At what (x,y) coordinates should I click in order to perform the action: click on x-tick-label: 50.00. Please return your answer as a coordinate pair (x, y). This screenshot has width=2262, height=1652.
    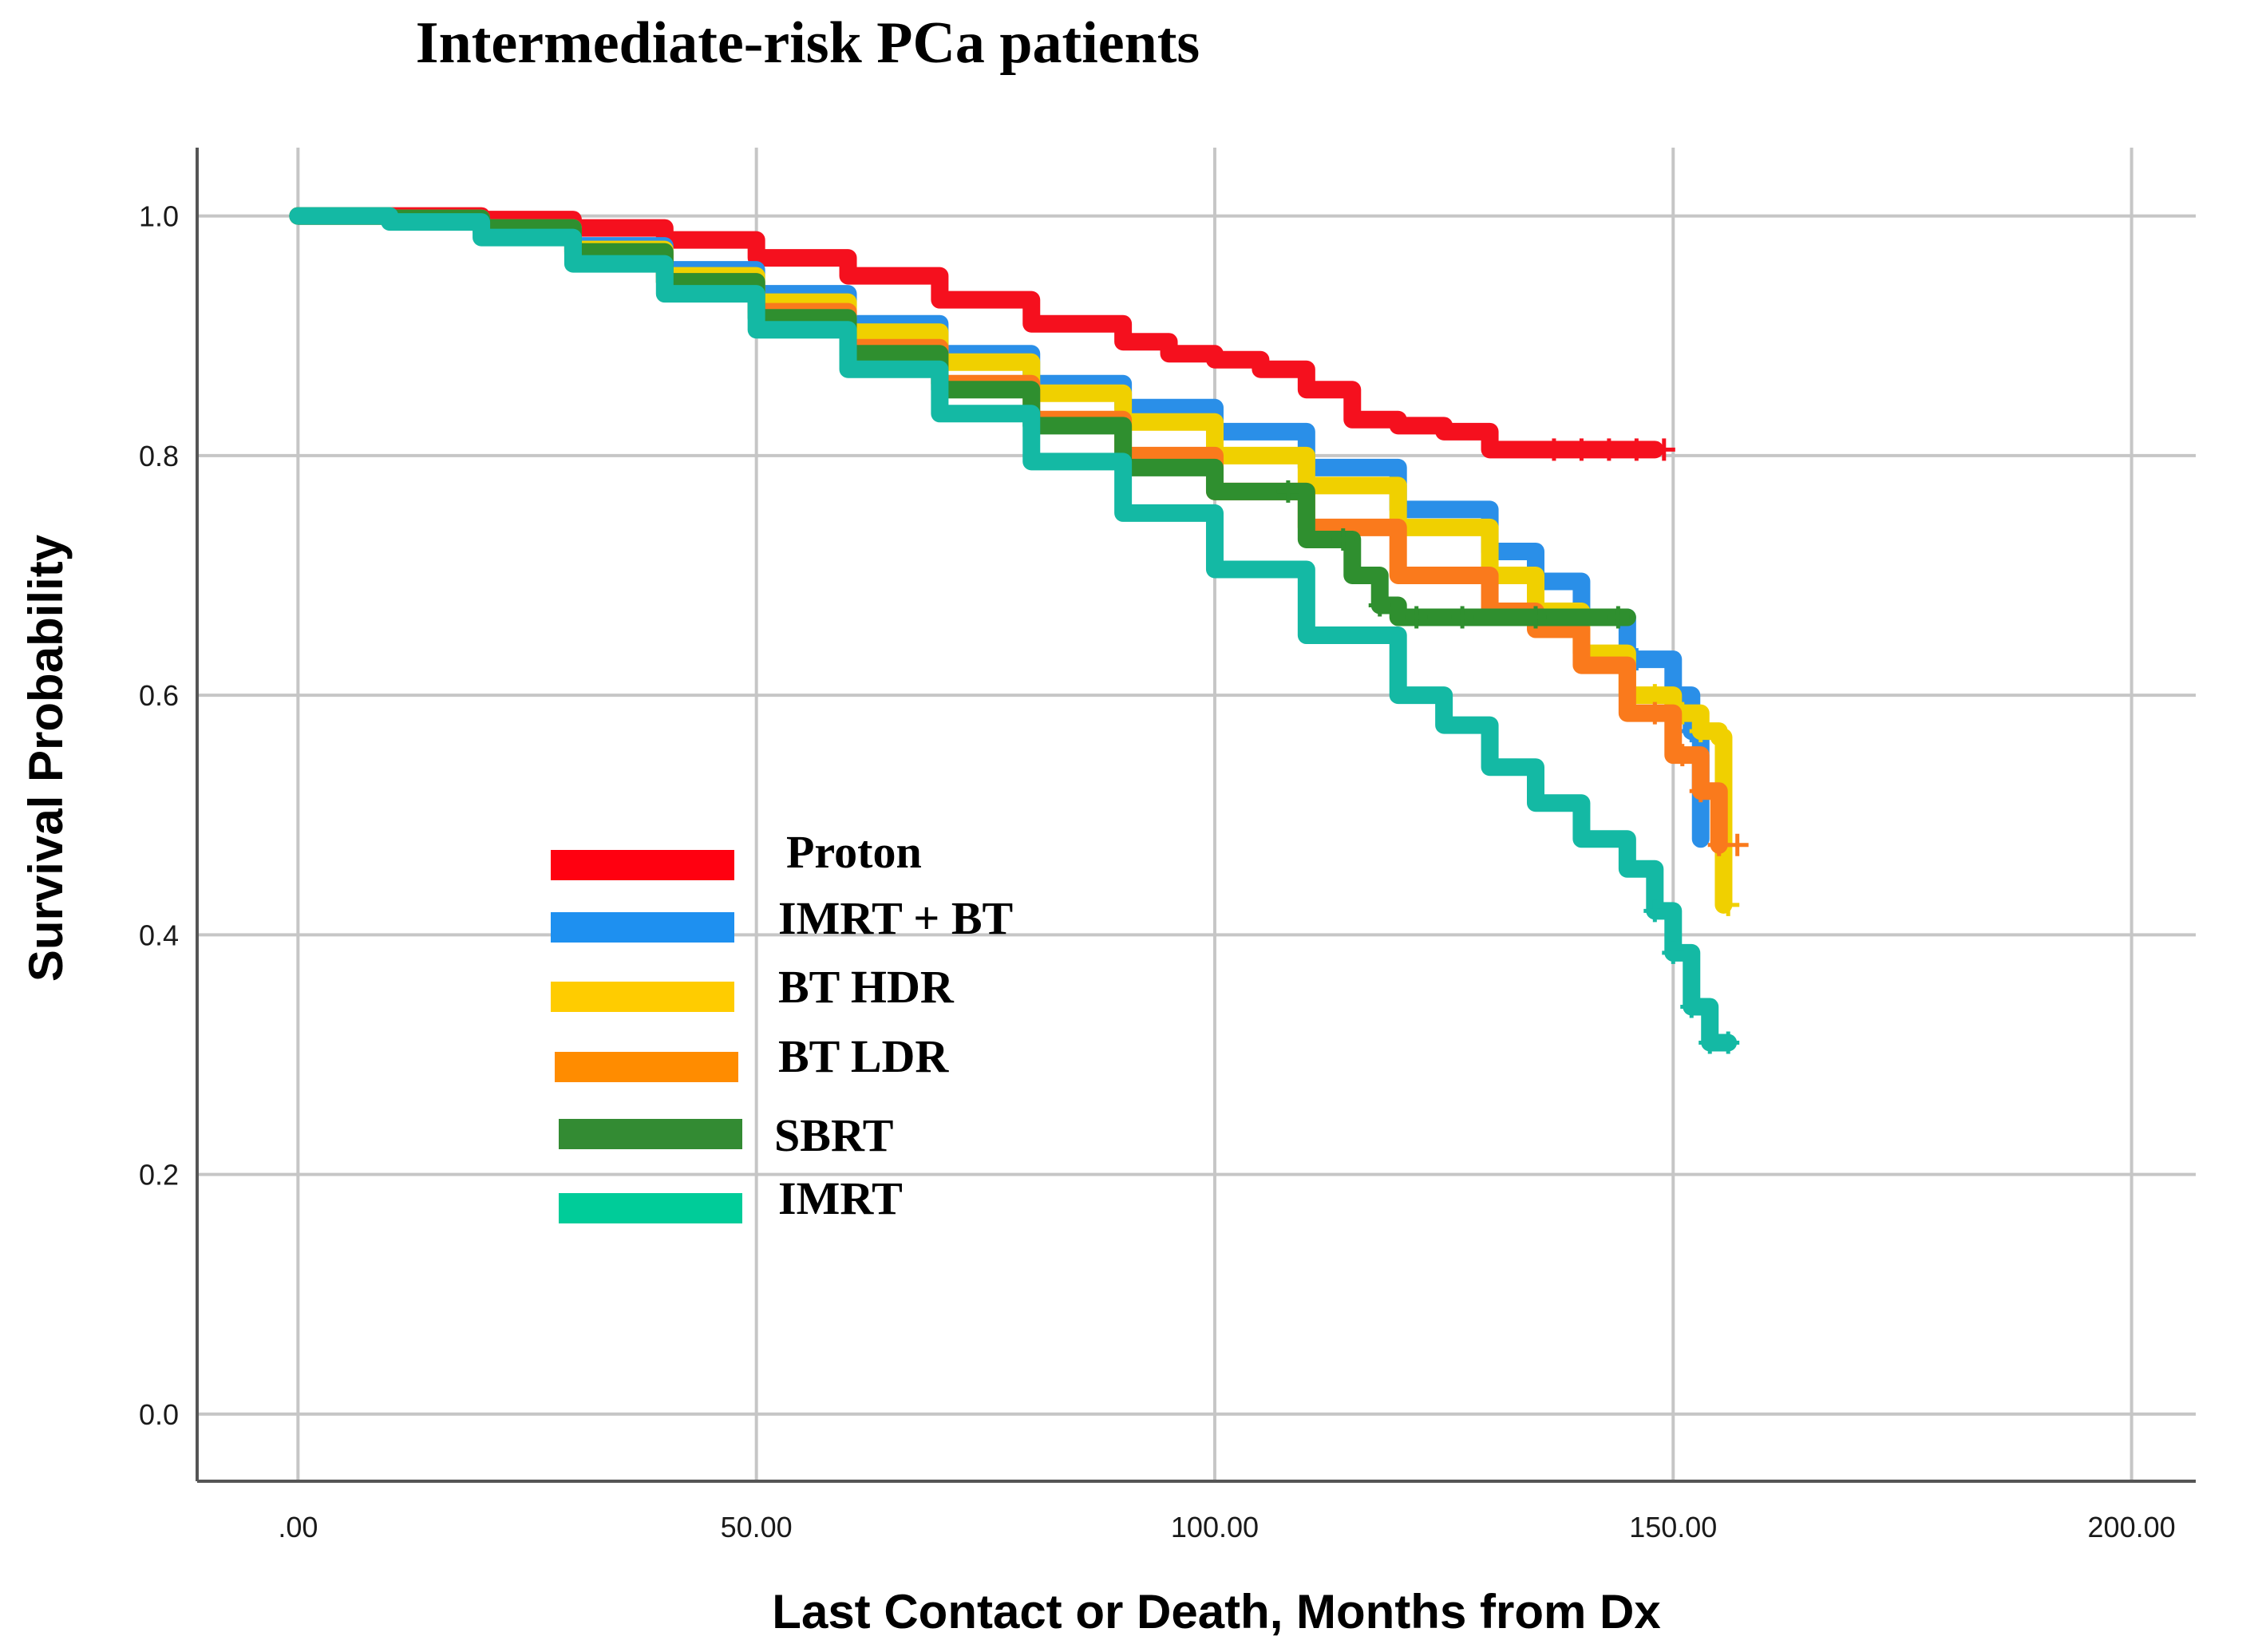
    Looking at the image, I should click on (757, 1527).